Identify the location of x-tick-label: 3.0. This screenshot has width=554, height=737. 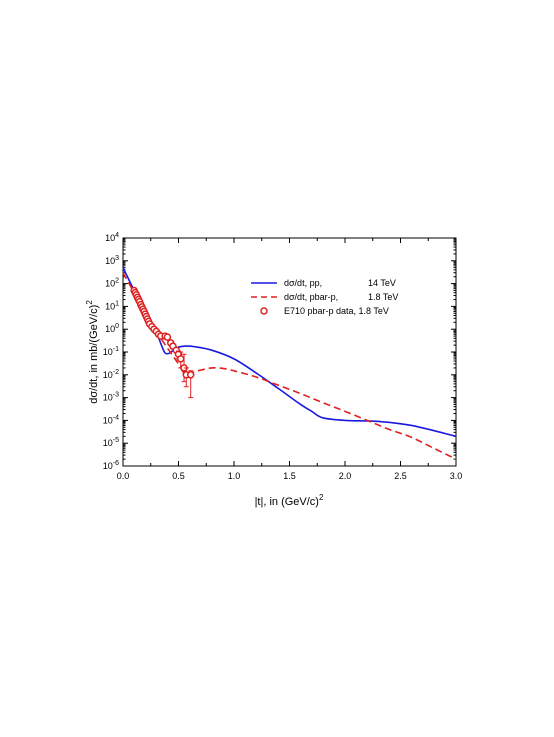
(456, 476).